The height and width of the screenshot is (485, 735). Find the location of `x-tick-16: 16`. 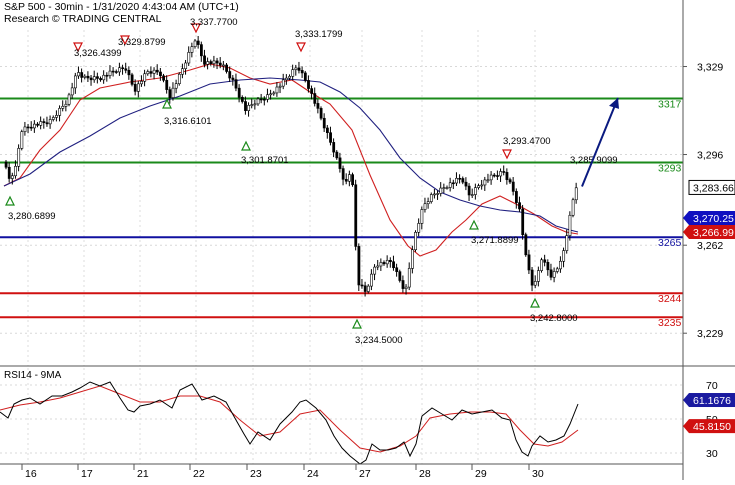

x-tick-16: 16 is located at coordinates (31, 474).